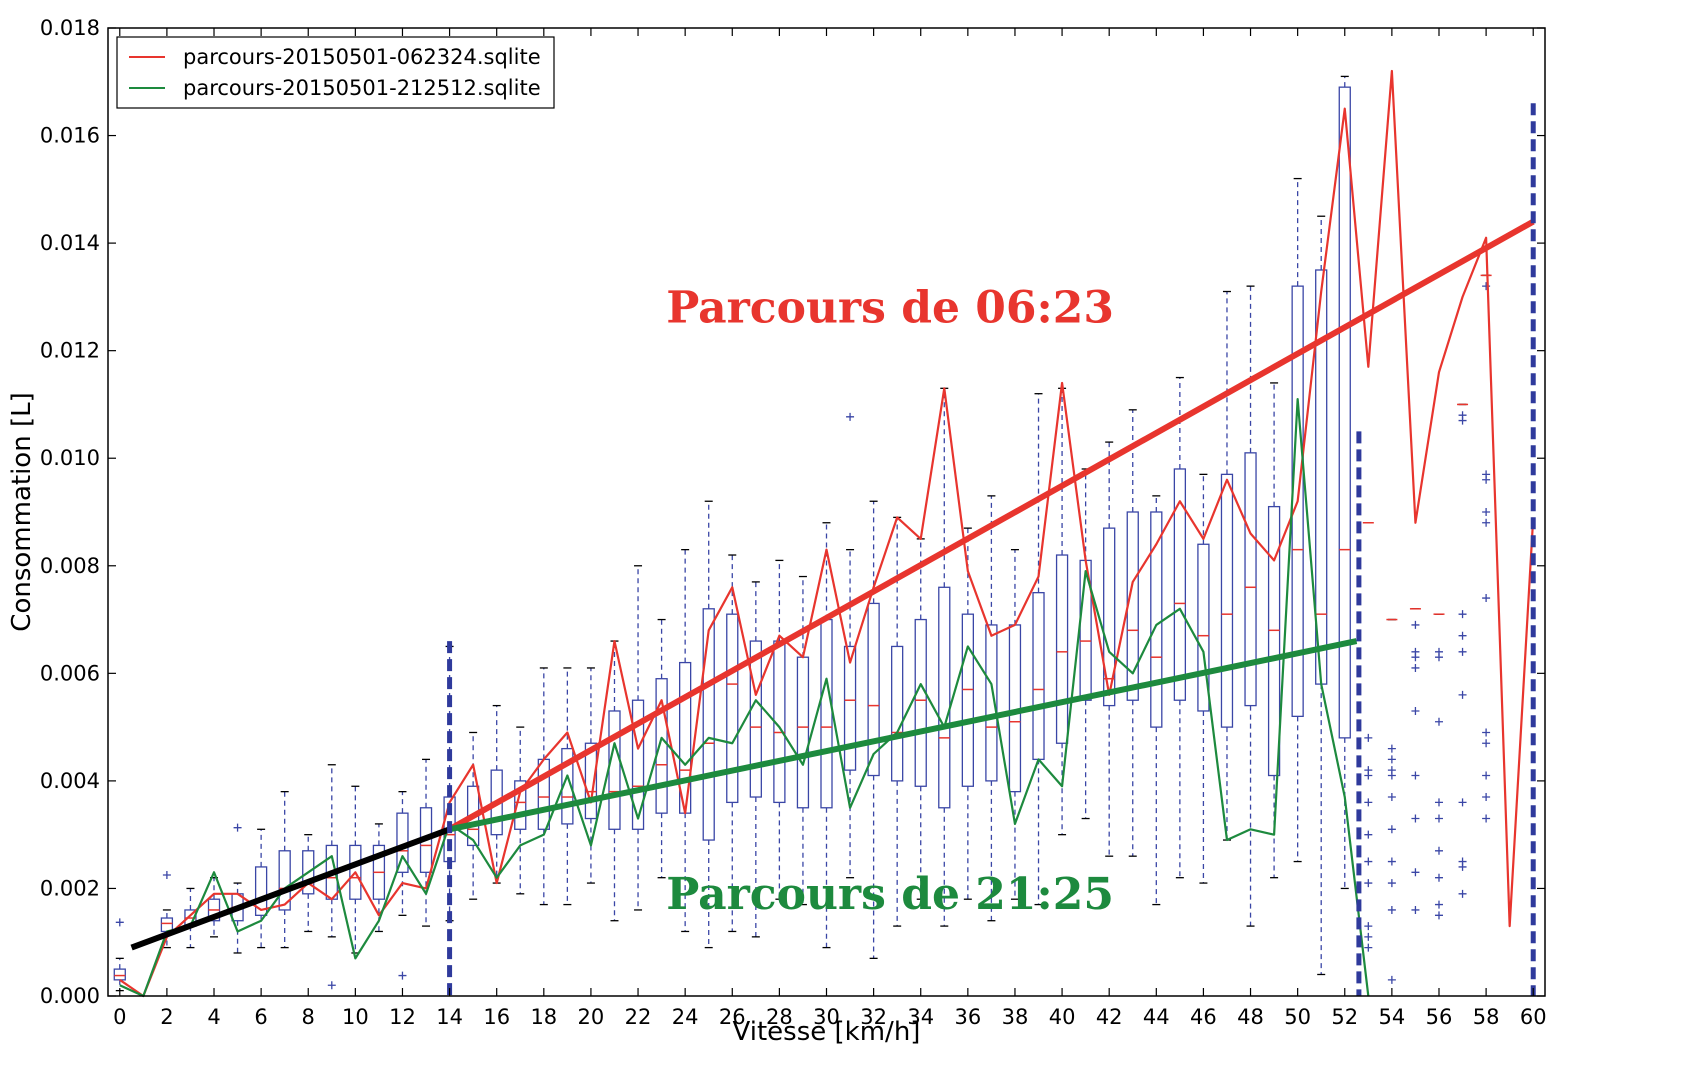  I want to click on box-x31, so click(850, 645).